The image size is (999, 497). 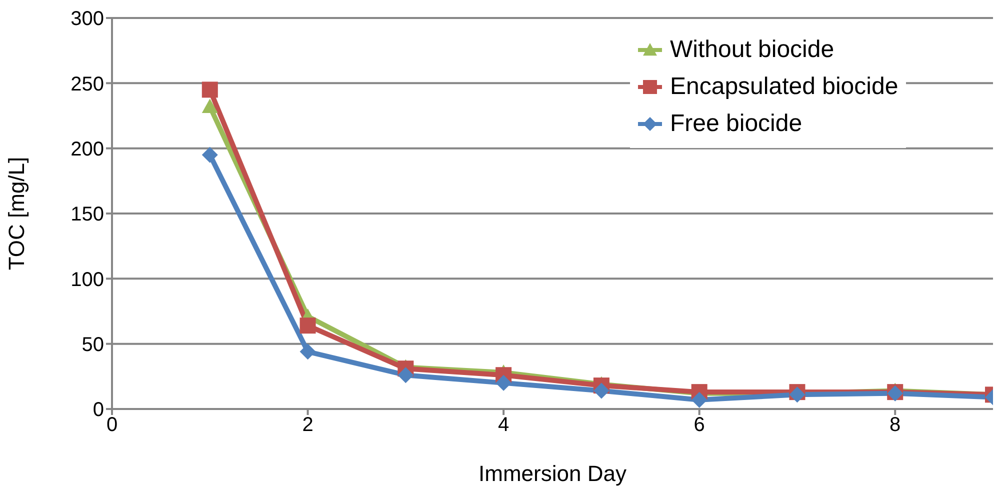 I want to click on x-tick-label: 2, so click(x=308, y=425).